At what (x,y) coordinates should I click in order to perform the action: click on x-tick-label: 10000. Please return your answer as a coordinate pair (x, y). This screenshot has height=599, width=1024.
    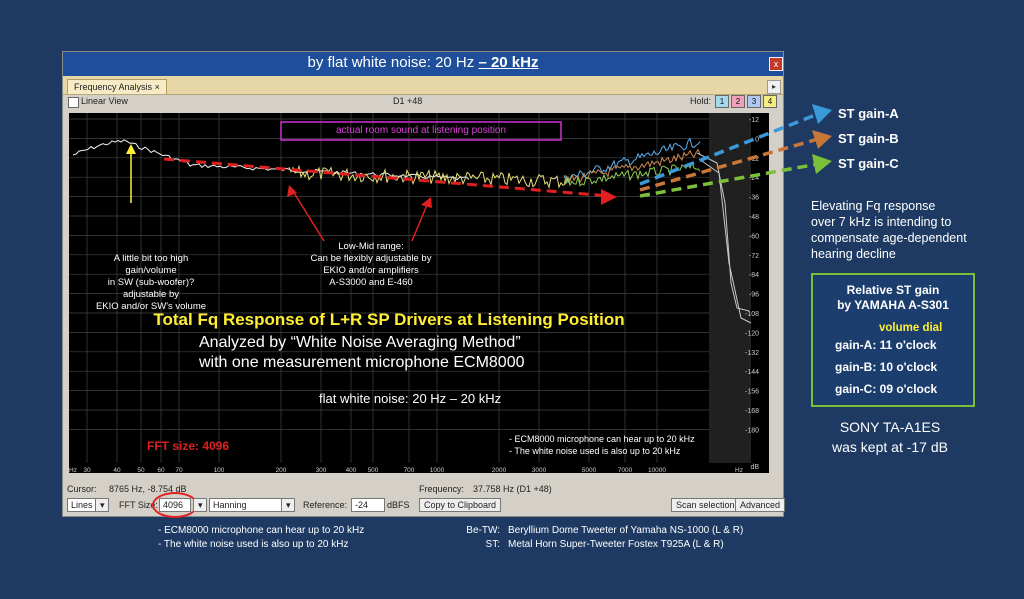
    Looking at the image, I should click on (657, 470).